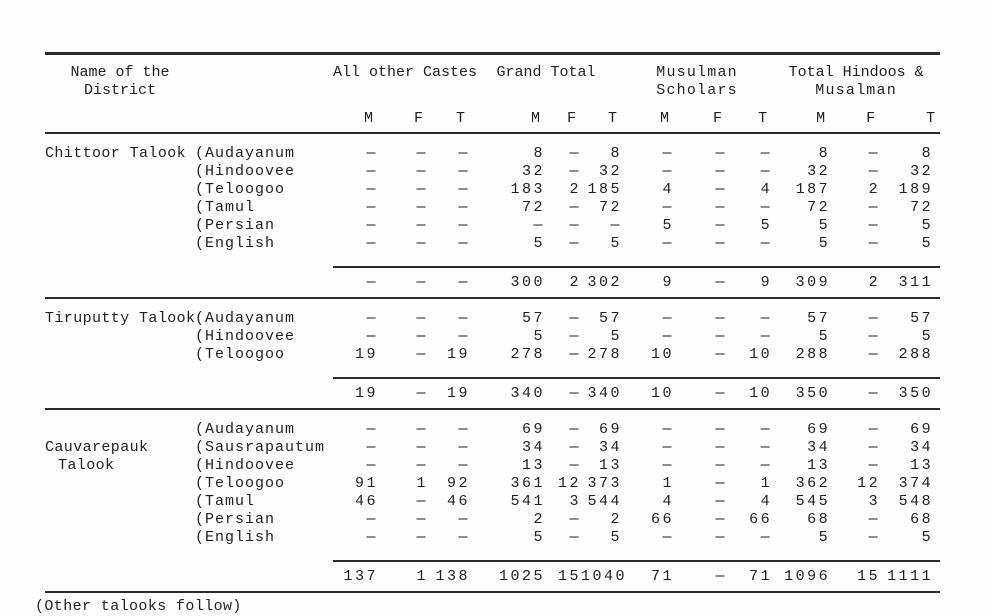 Image resolution: width=992 pixels, height=616 pixels. Describe the element at coordinates (611, 447) in the screenshot. I see `value-cell: 34` at that location.